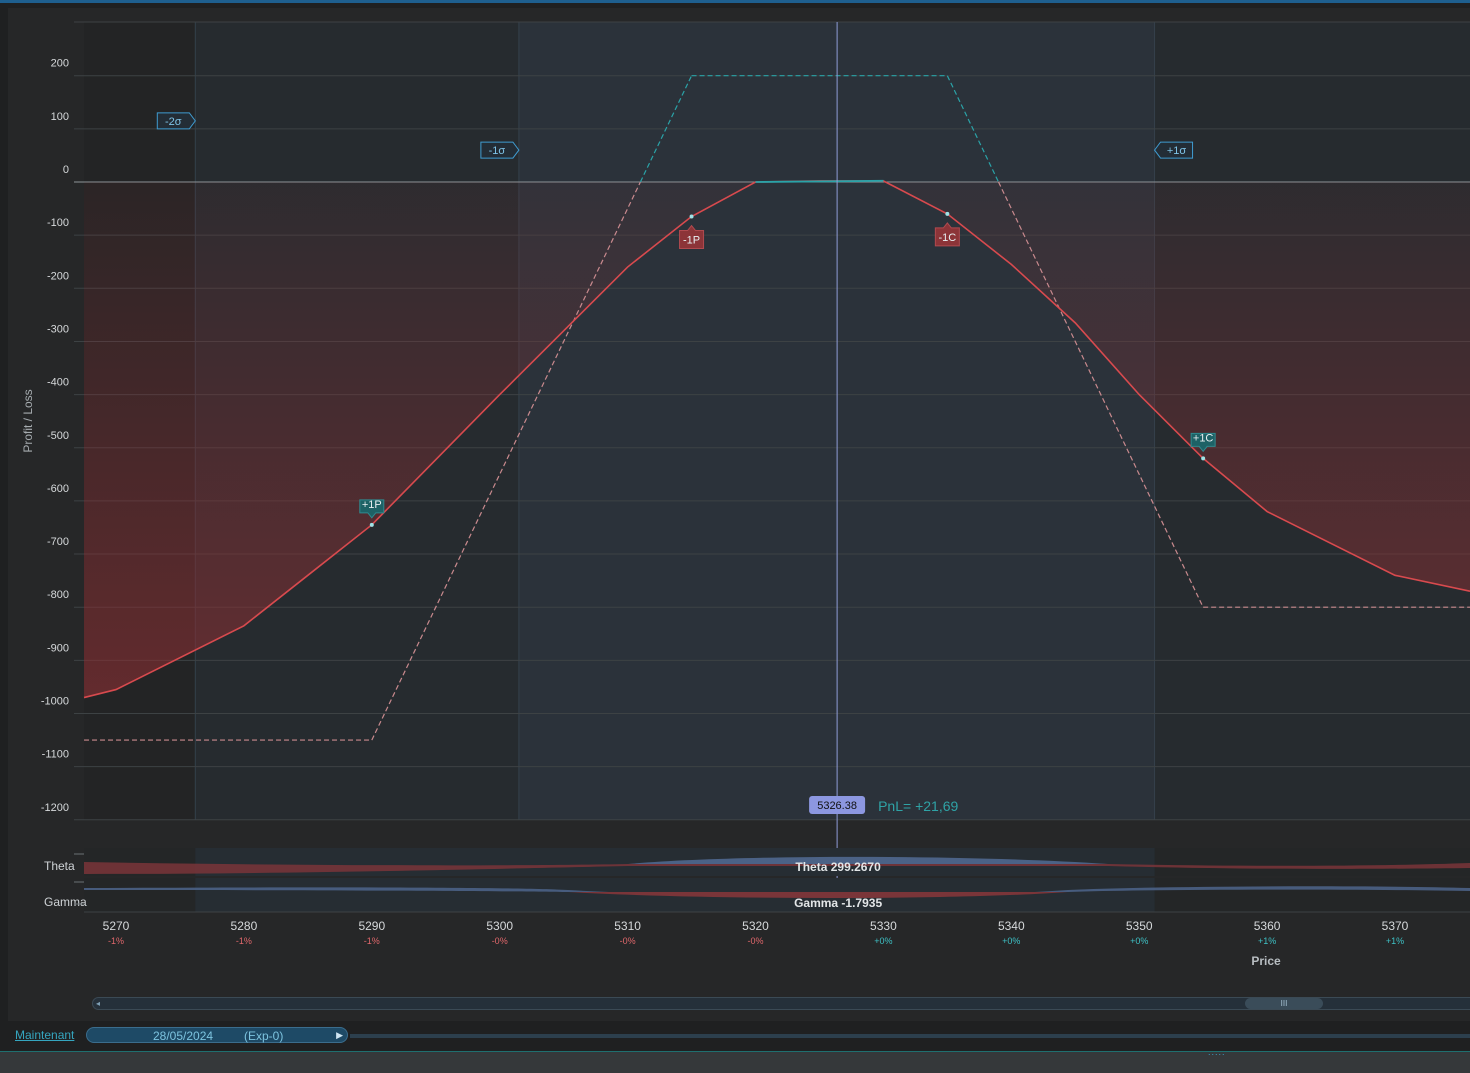 The image size is (1470, 1073). I want to click on theta-positive-area, so click(868, 860).